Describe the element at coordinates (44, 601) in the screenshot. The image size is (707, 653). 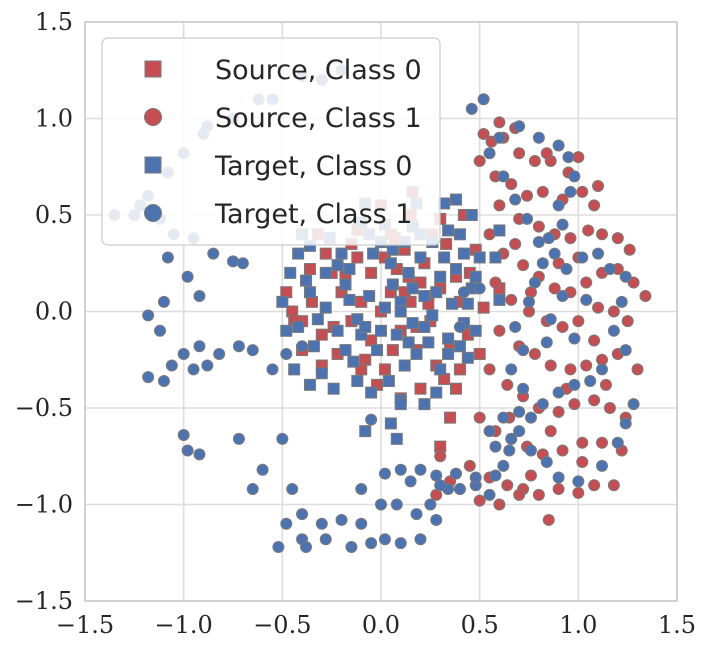
I see `y-tick-label: −1.5` at that location.